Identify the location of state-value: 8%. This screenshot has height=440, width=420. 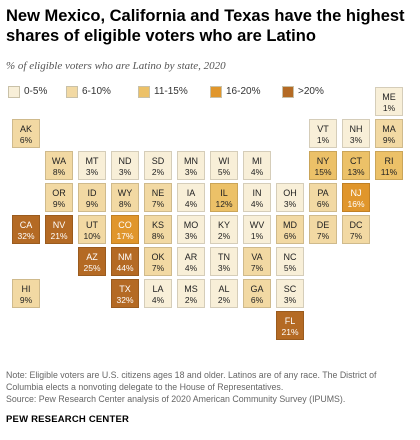
(158, 236).